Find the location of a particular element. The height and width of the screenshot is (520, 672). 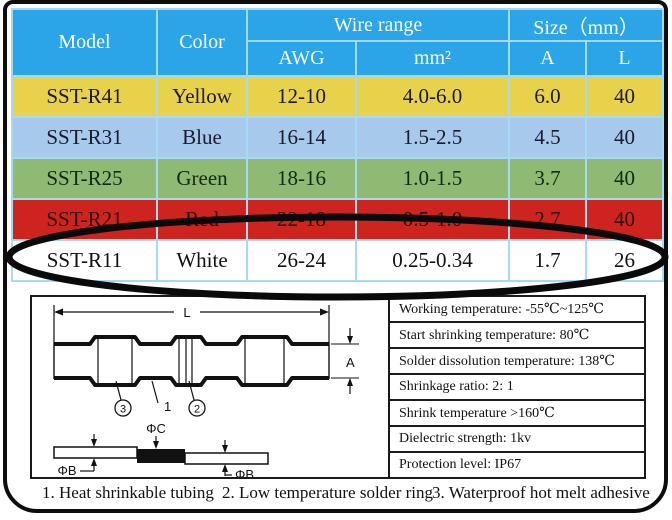

mm2-cell: 1.5-2.5 is located at coordinates (432, 137).